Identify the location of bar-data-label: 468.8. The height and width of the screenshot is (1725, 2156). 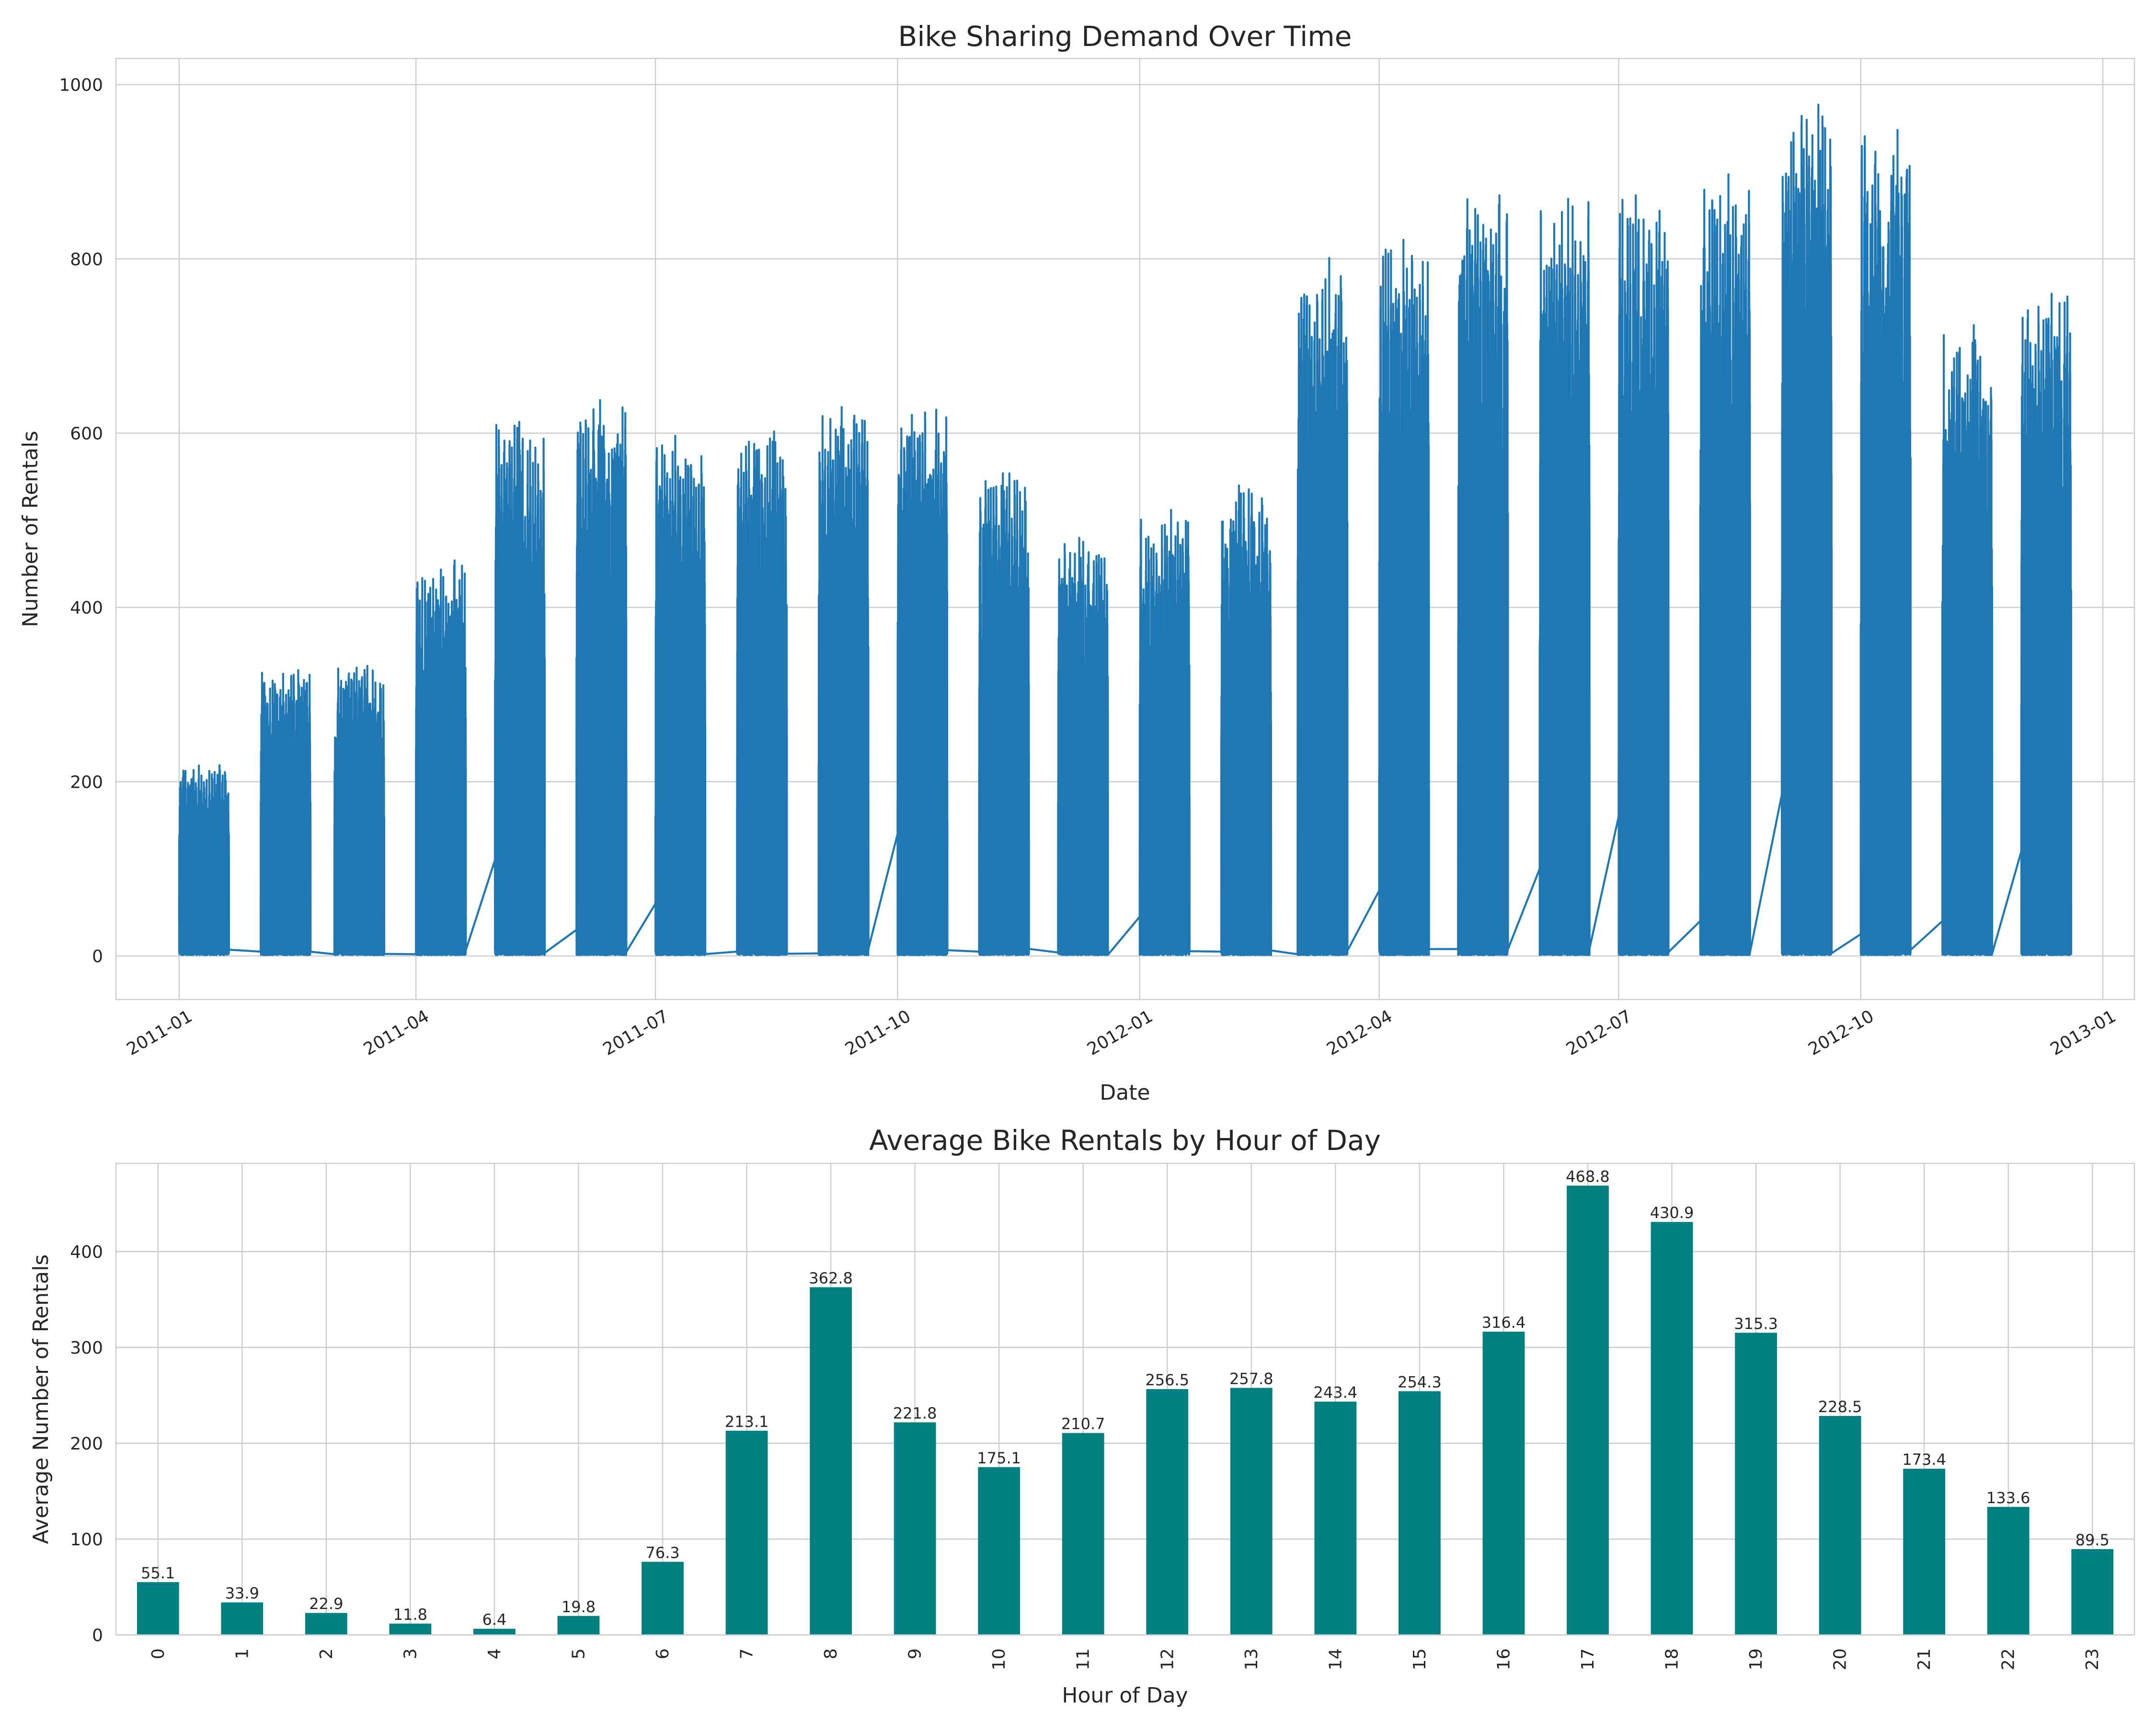
(1588, 1176).